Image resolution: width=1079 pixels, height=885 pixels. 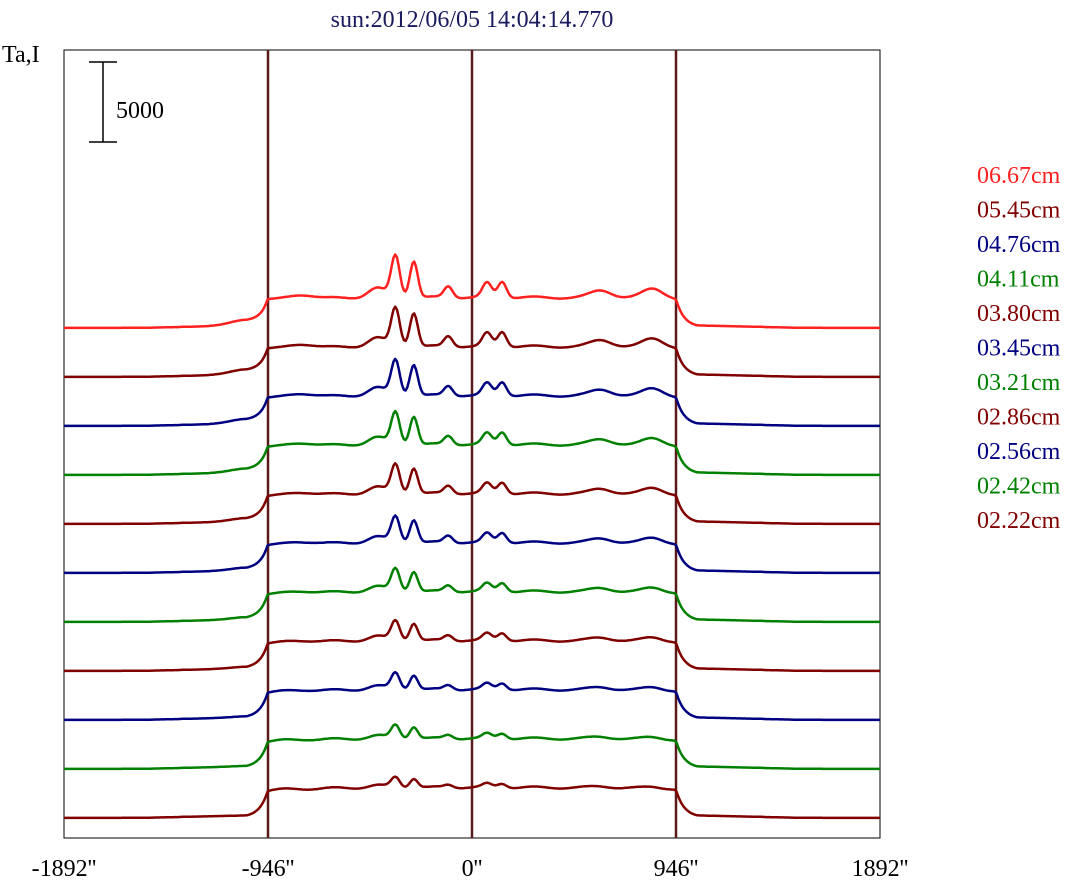 I want to click on y-axis-label: Ta,I, so click(x=21, y=55).